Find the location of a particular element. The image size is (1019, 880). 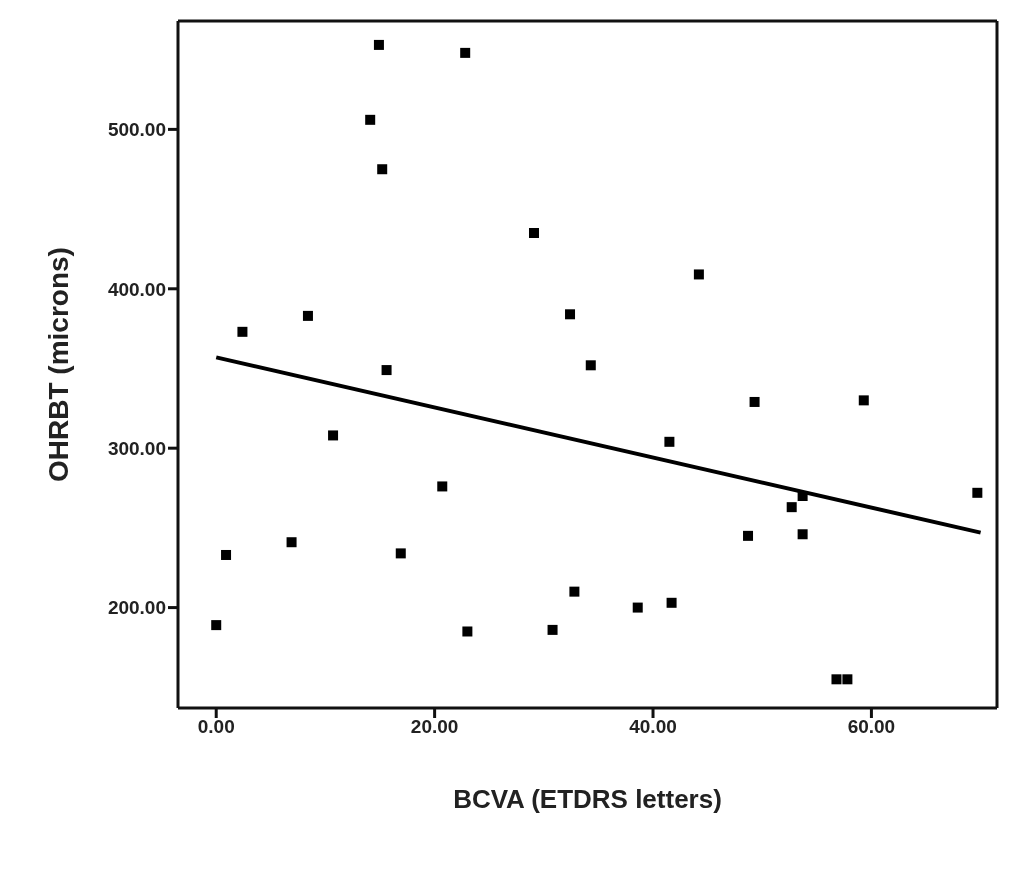

x-tick-label: 20.00 is located at coordinates (434, 727).